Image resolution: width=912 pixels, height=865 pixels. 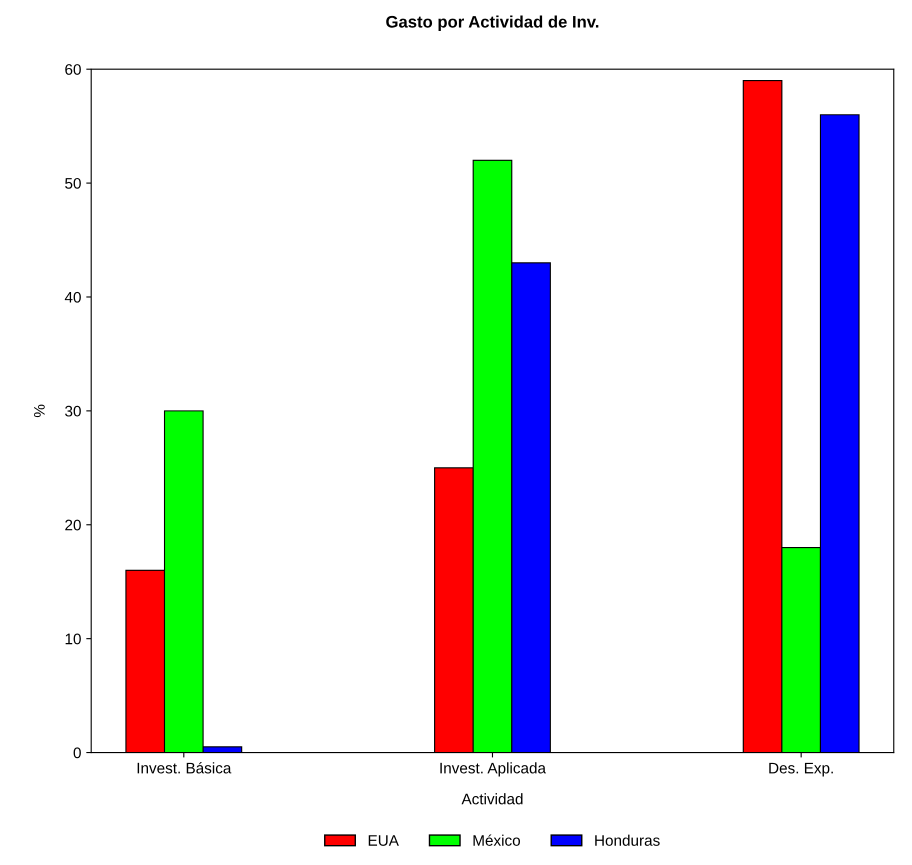 I want to click on x-tick-label: Invest. Básica, so click(x=185, y=768).